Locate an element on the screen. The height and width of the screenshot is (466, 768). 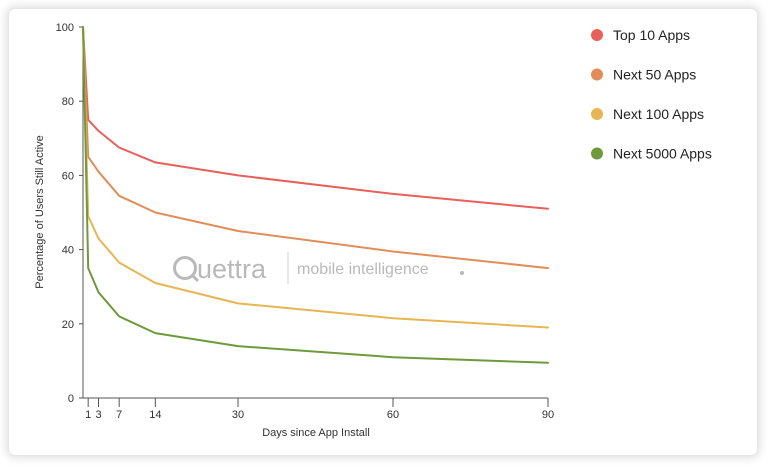
y-tick-label: 20 is located at coordinates (68, 325).